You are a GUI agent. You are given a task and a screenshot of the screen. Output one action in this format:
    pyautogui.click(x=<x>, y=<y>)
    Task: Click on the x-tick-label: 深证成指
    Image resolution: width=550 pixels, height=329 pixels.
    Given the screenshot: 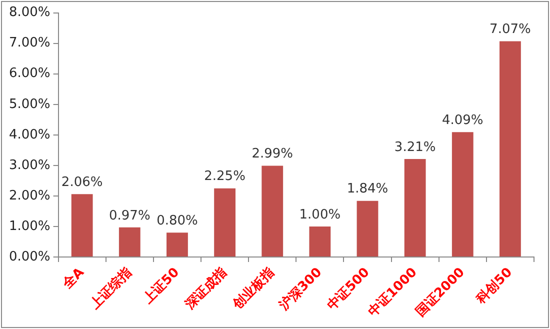 What is the action you would take?
    pyautogui.click(x=206, y=289)
    